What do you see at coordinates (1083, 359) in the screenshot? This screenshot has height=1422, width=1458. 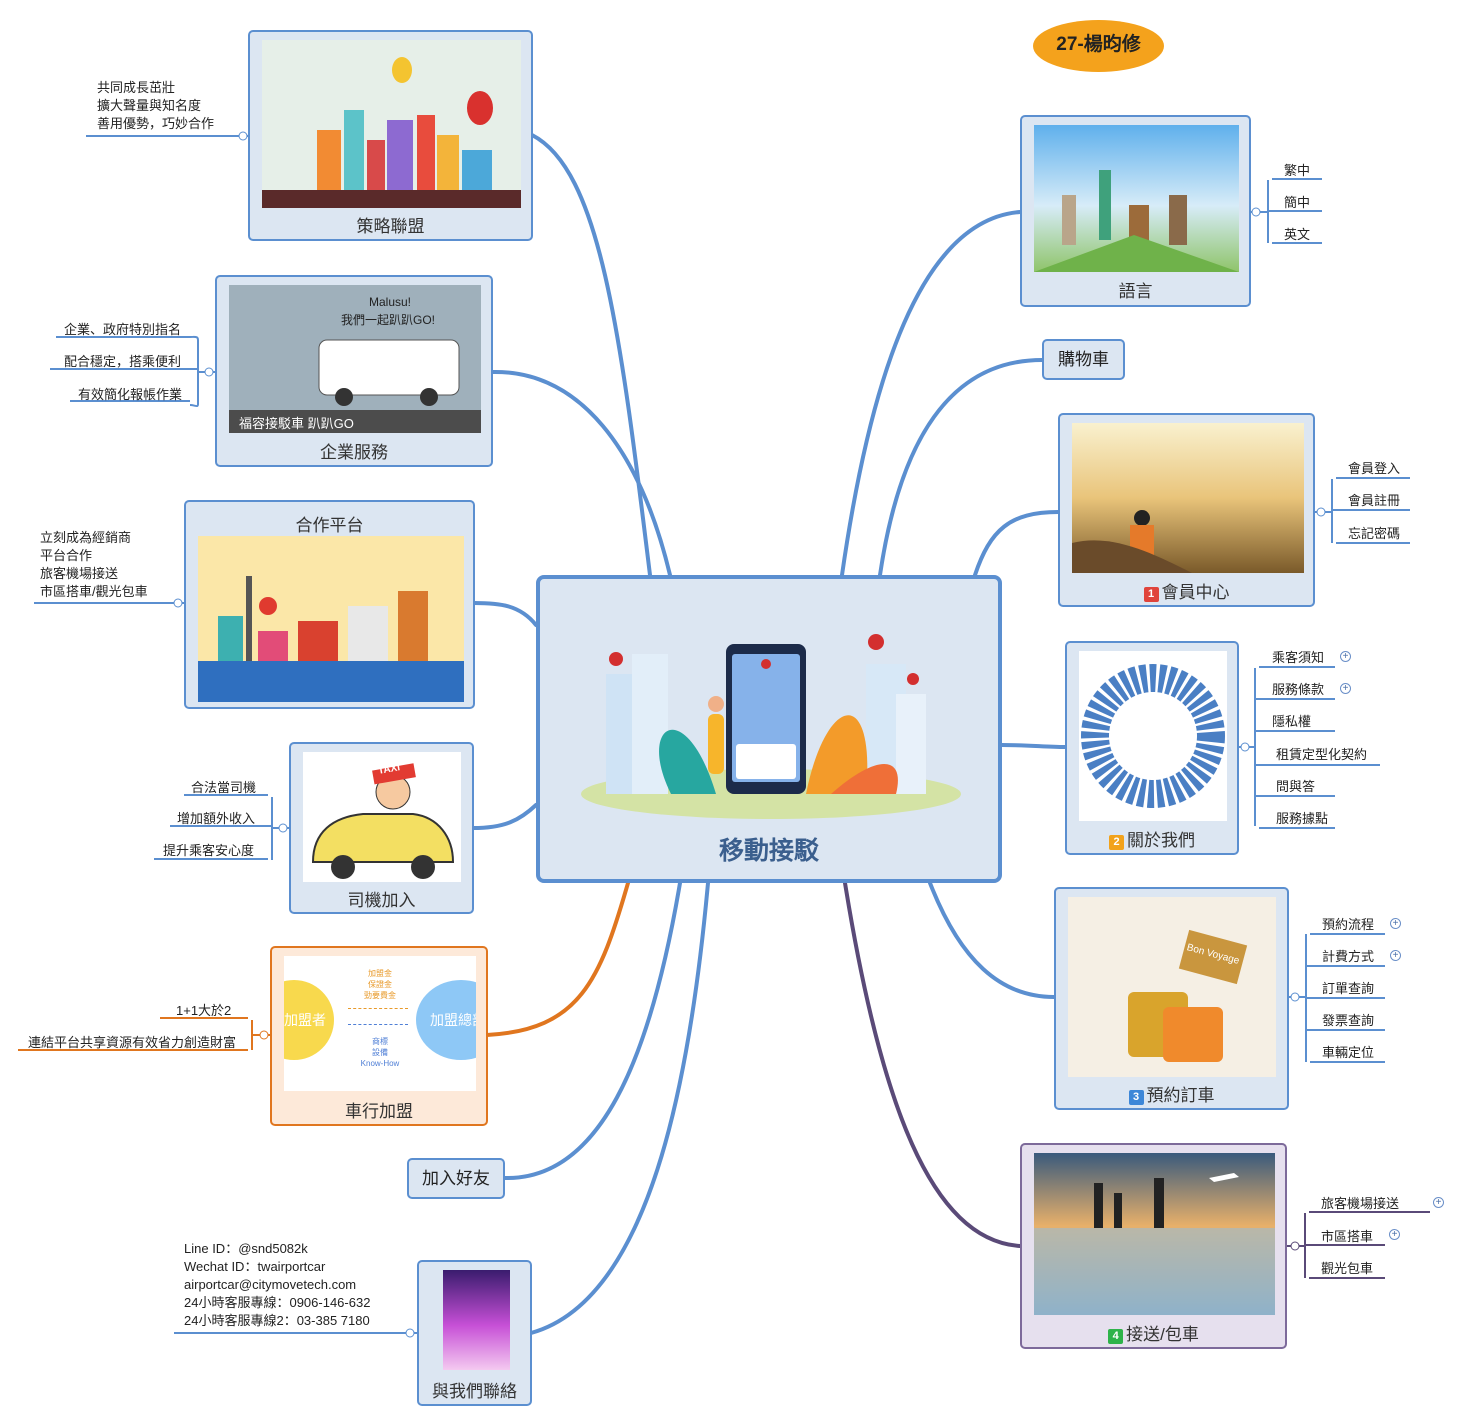 I see `topic-cart: 購物車` at bounding box center [1083, 359].